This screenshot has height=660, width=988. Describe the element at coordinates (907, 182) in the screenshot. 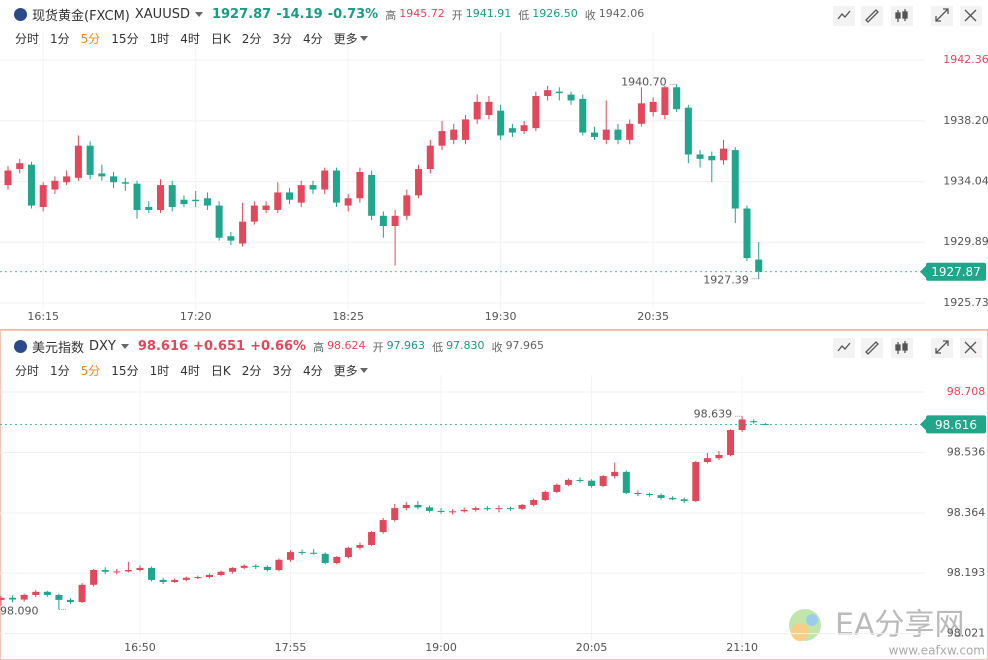

I see `toolbar-icons` at that location.